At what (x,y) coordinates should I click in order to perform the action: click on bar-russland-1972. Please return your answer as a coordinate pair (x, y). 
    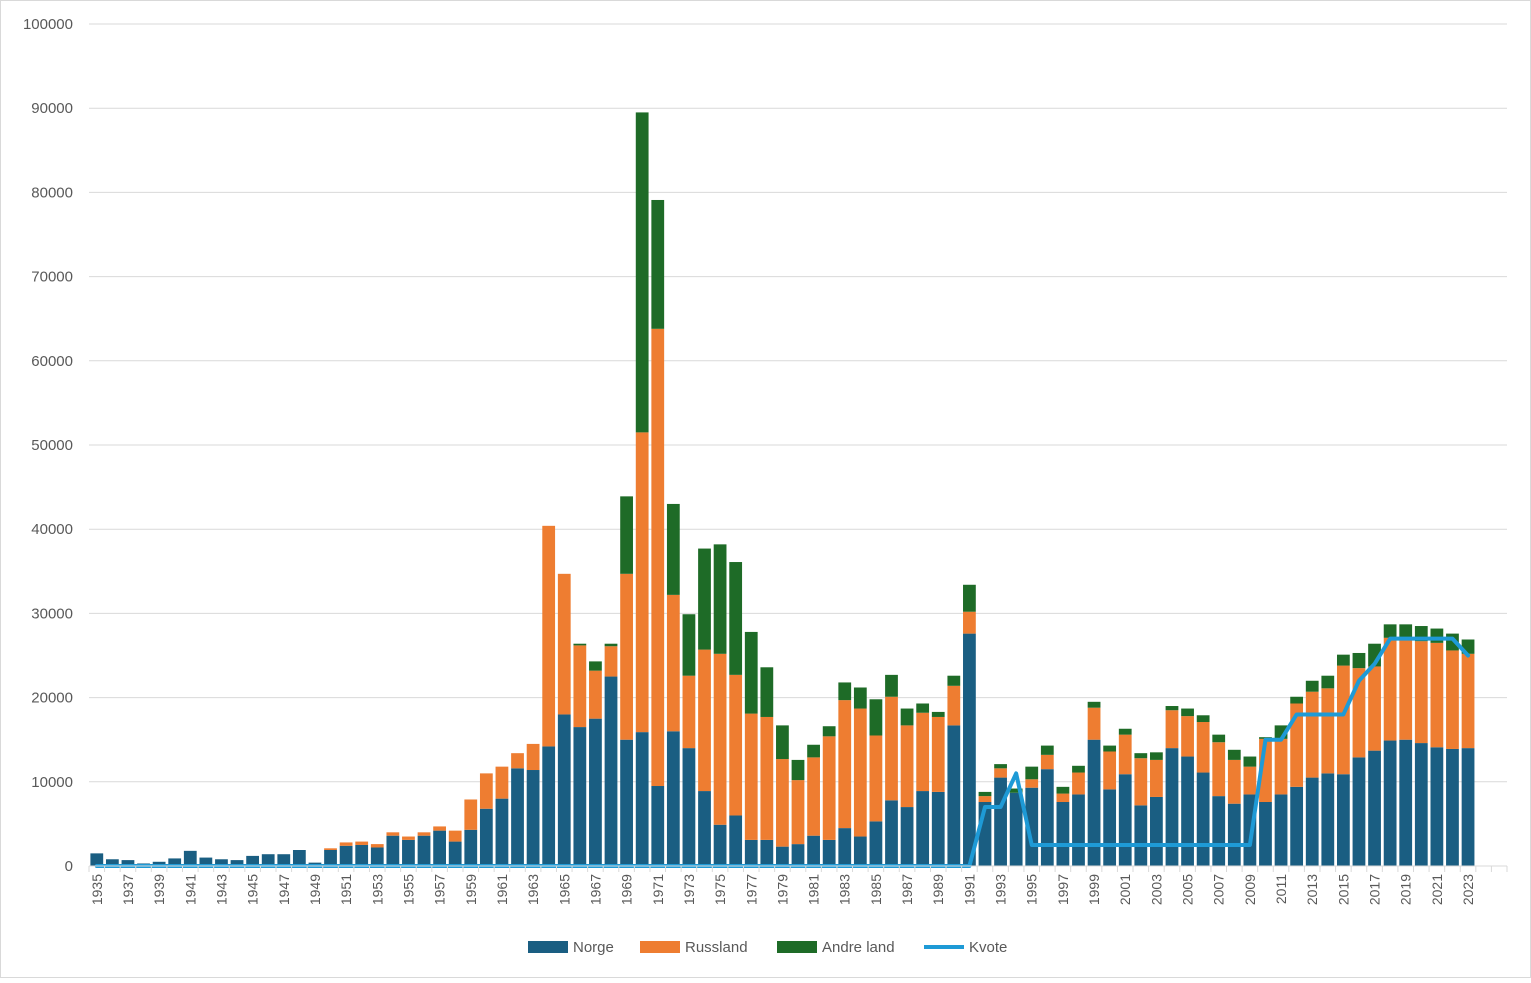
    Looking at the image, I should click on (673, 663).